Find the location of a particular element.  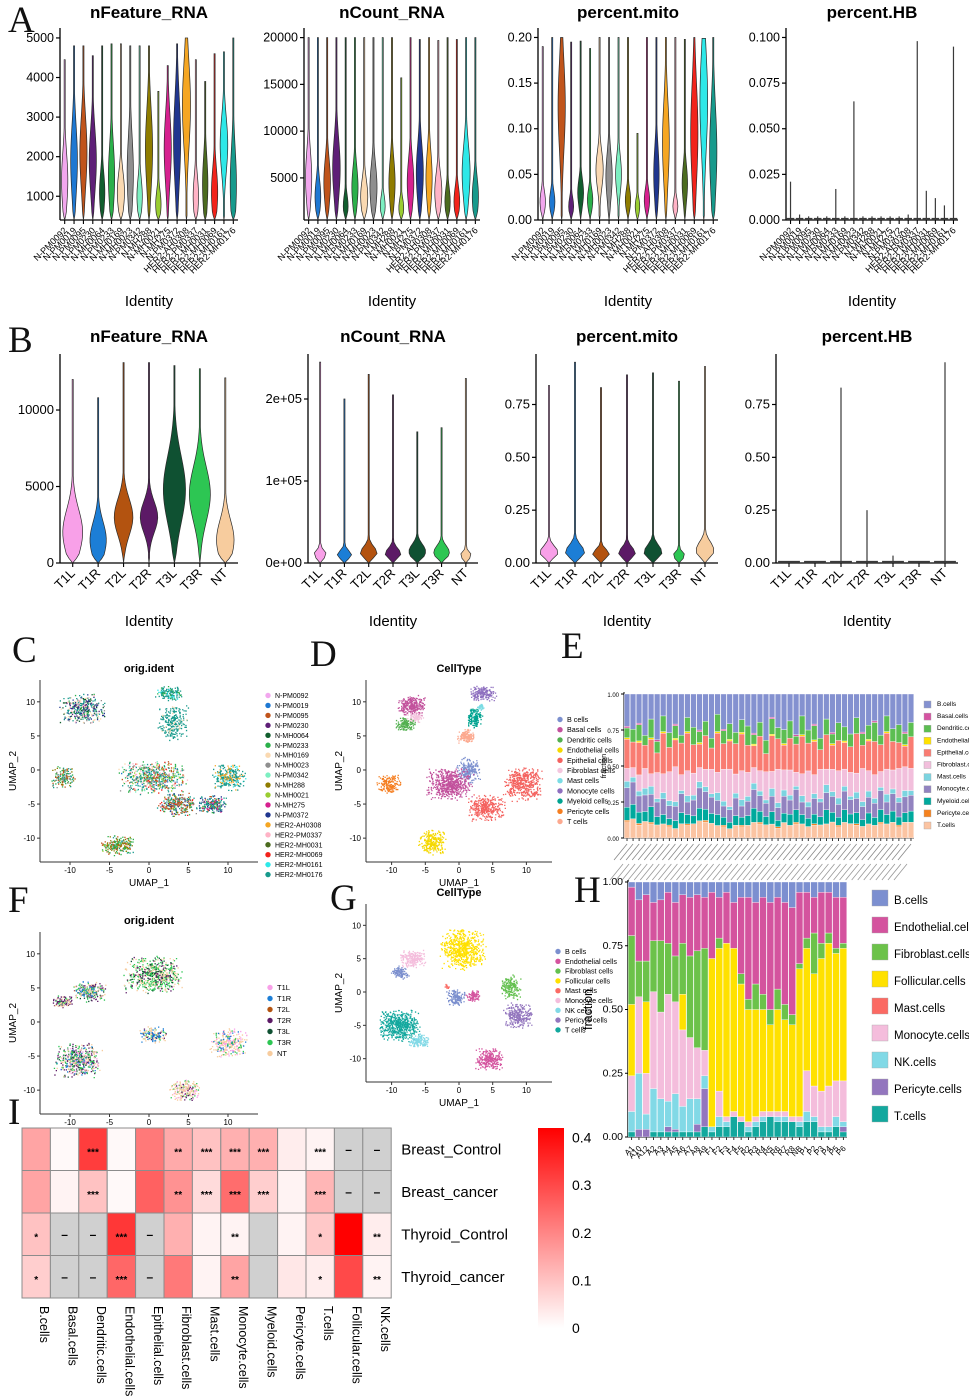

svg-text: 0.1 is located at coordinates (582, 1280).